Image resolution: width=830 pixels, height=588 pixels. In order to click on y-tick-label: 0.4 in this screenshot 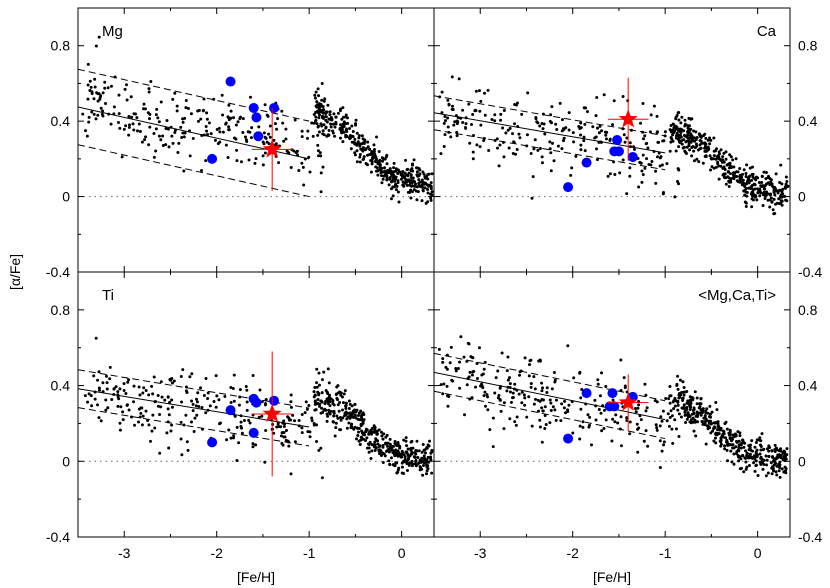, I will do `click(808, 386)`.